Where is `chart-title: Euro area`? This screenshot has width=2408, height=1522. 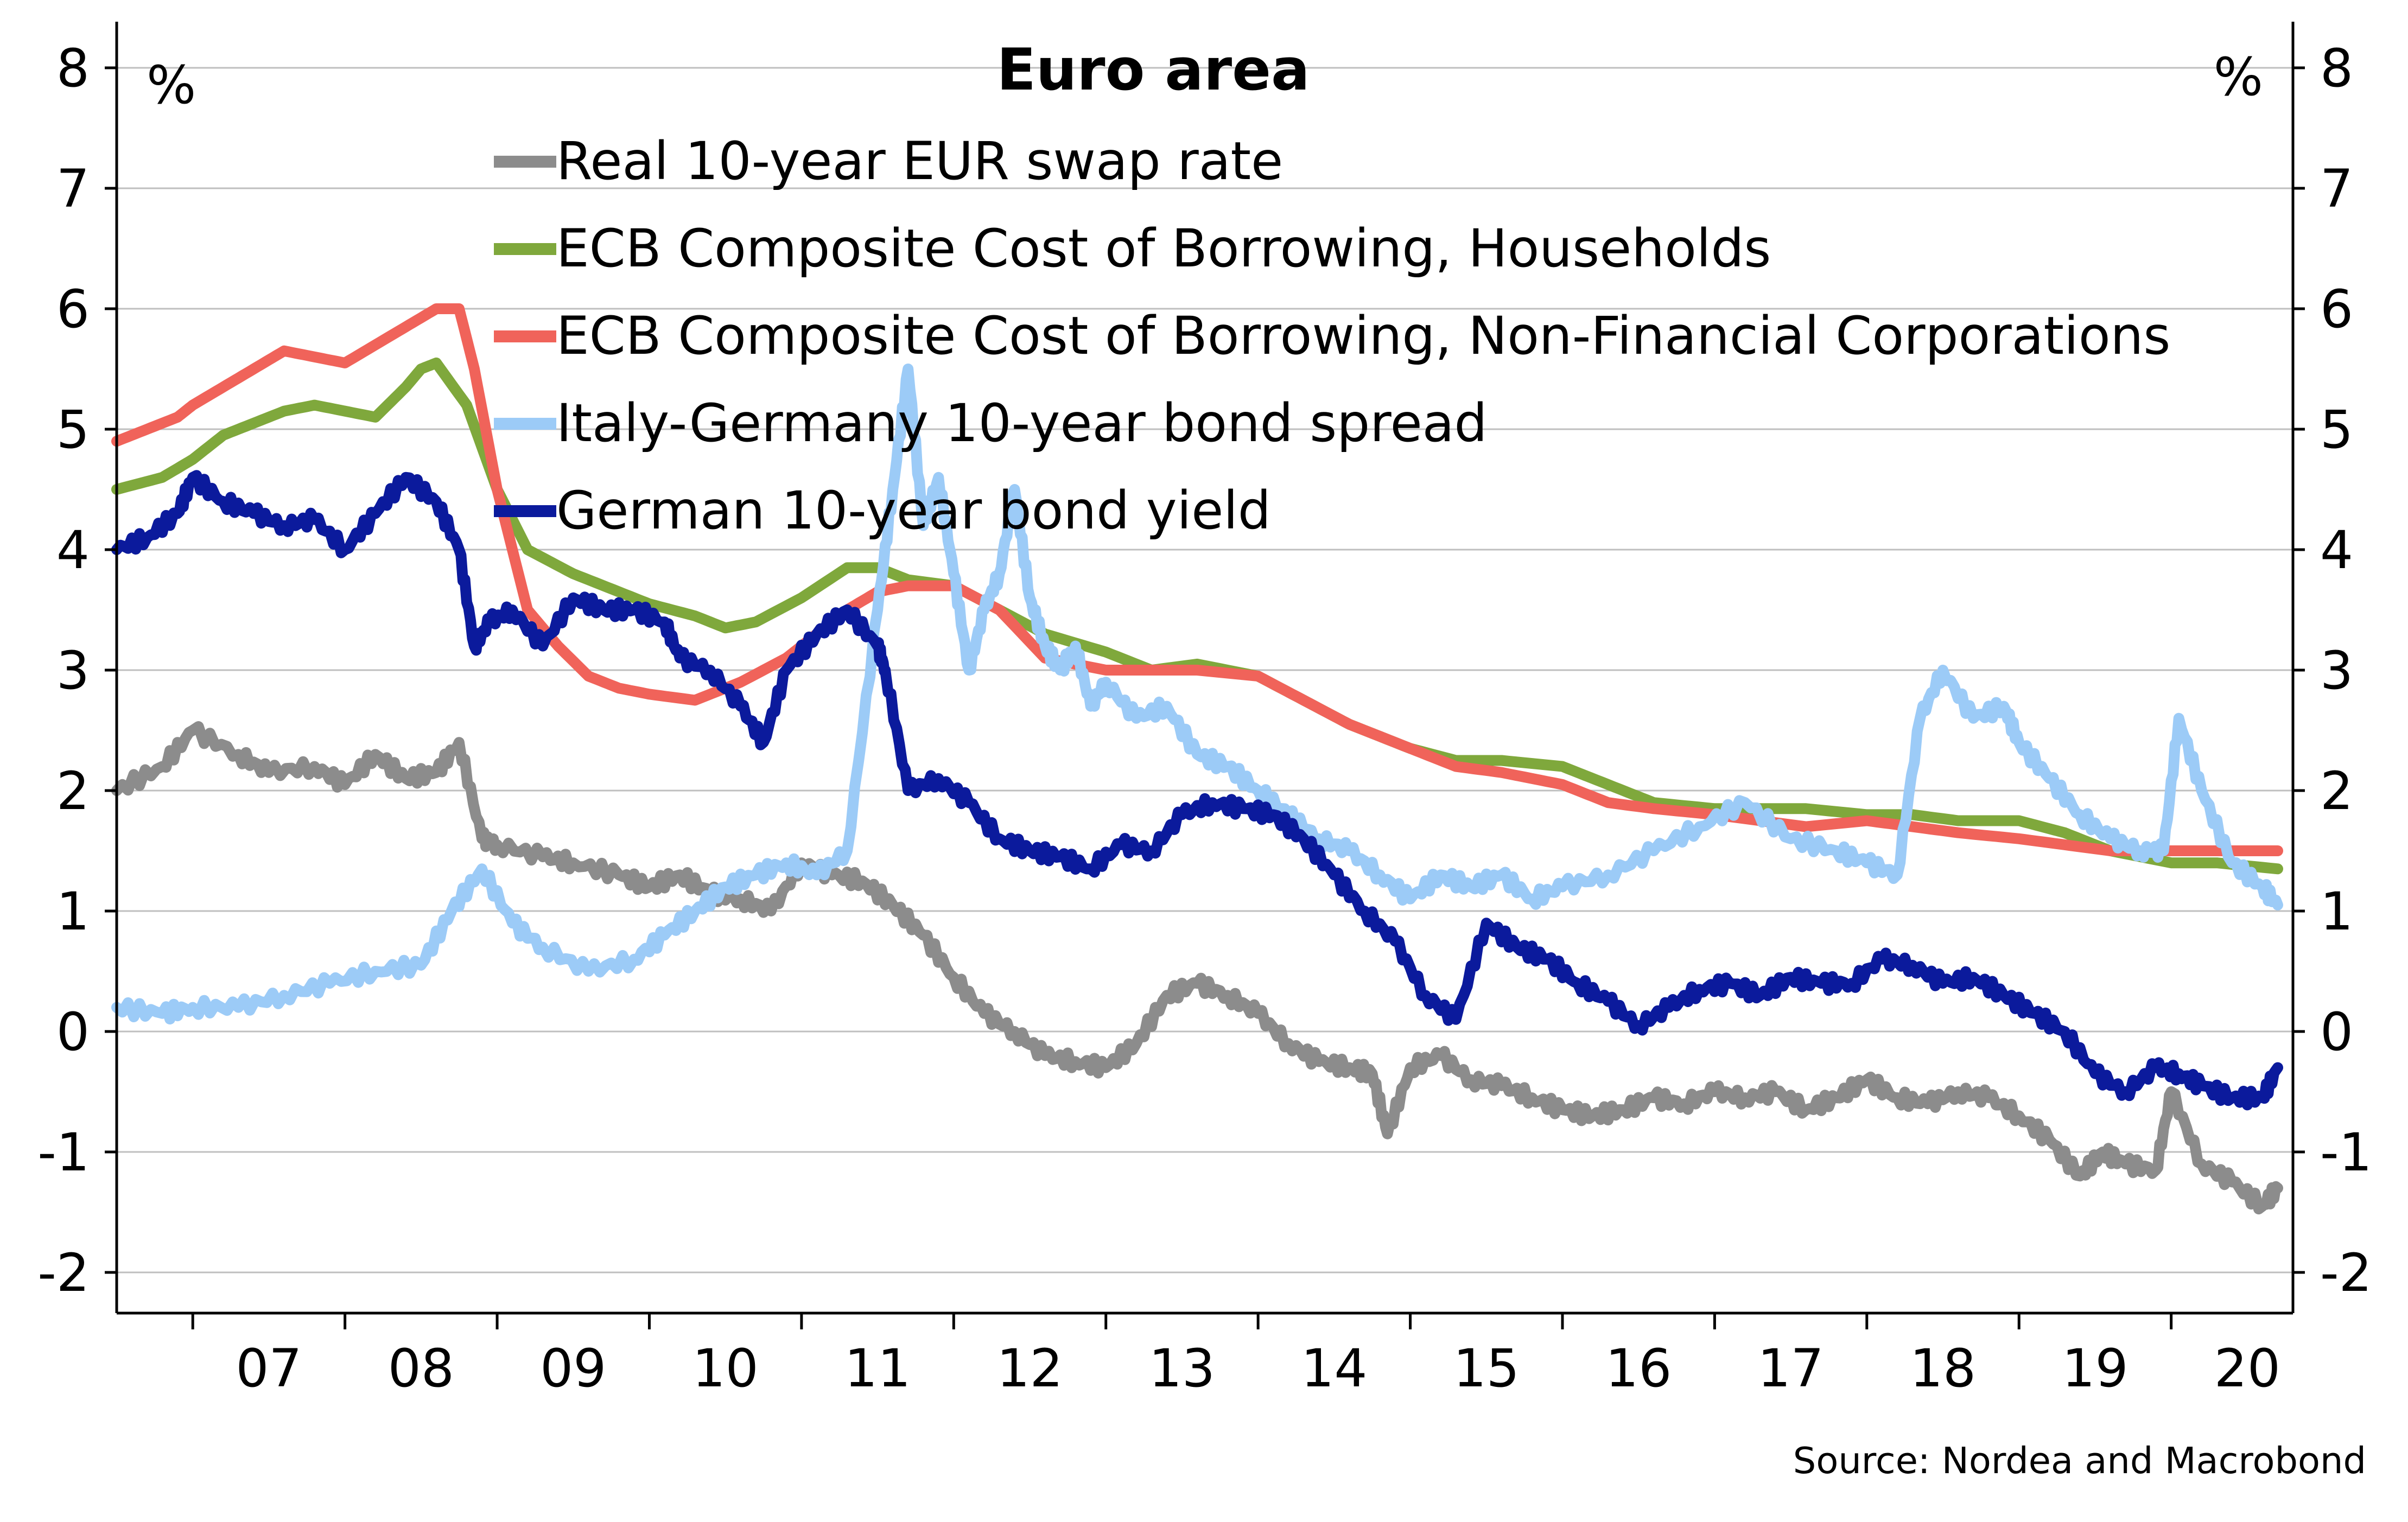
chart-title: Euro area is located at coordinates (1153, 69).